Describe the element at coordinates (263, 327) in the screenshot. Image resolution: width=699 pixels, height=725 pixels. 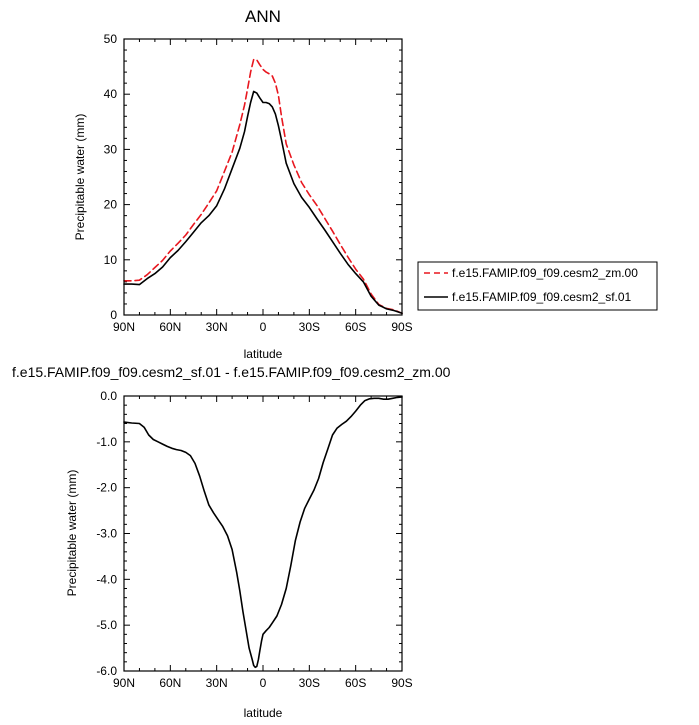
I see `top-x-tick-label: 0` at that location.